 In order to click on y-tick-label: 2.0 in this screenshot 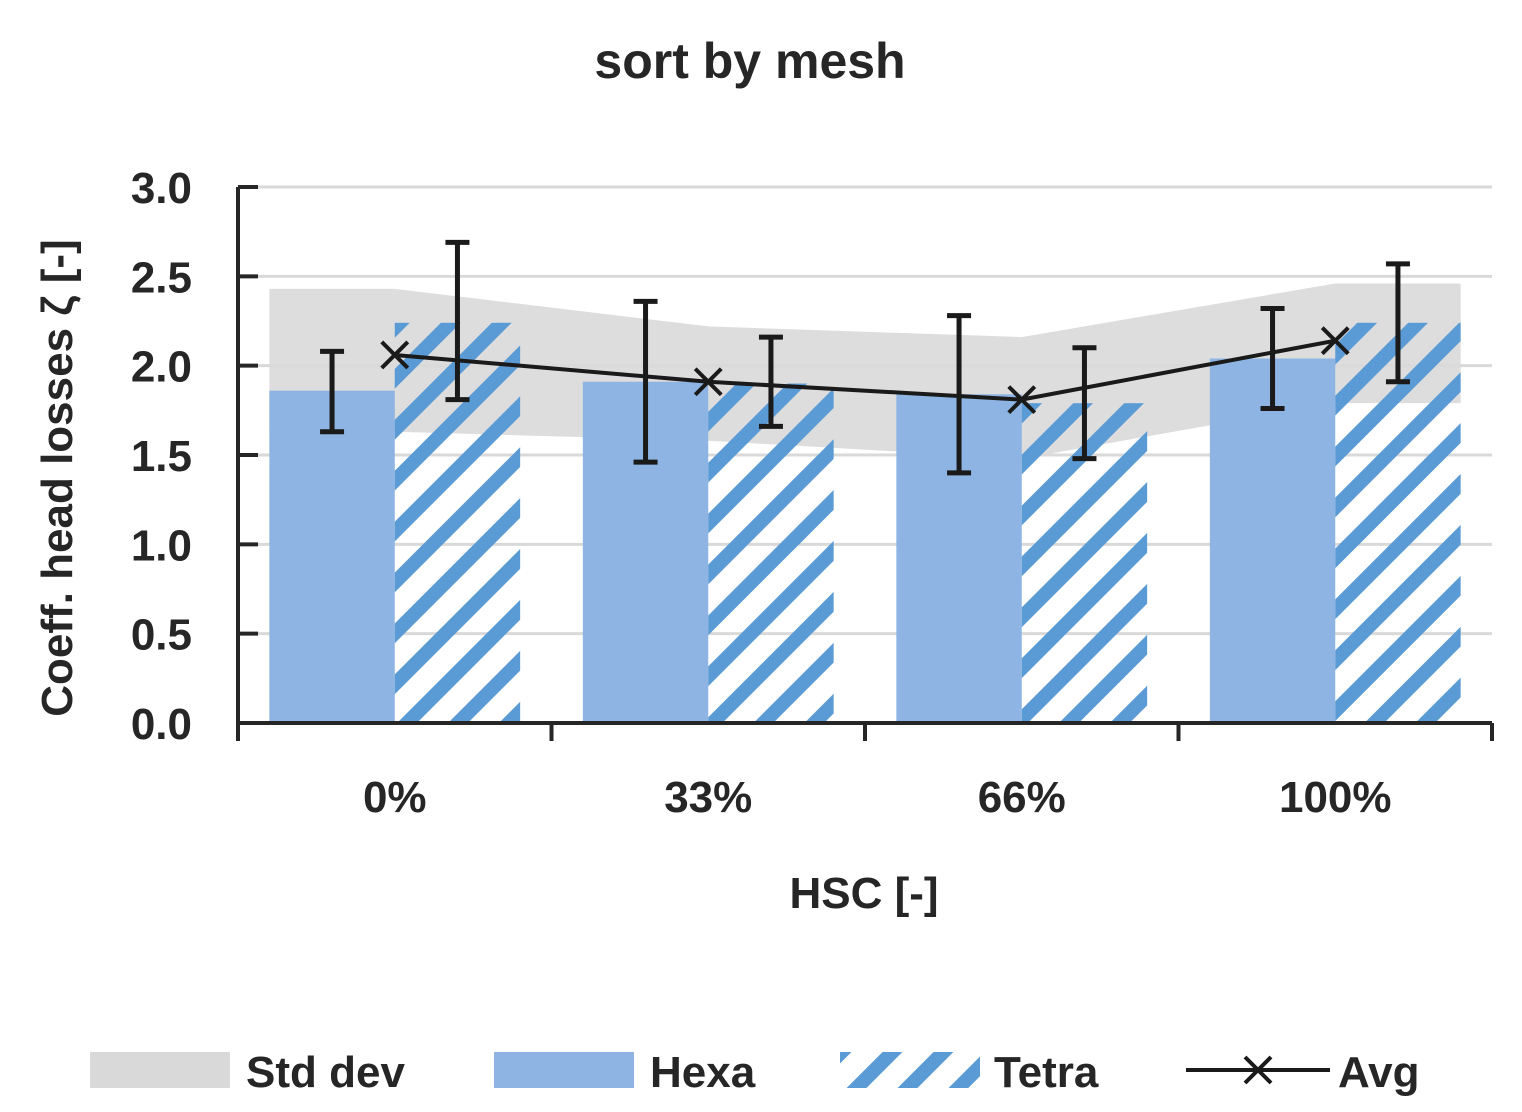, I will do `click(161, 367)`.